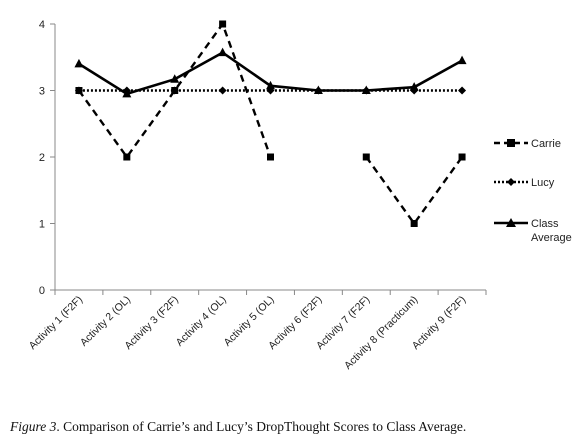  What do you see at coordinates (546, 144) in the screenshot?
I see `legend-label-carrie: Carrie` at bounding box center [546, 144].